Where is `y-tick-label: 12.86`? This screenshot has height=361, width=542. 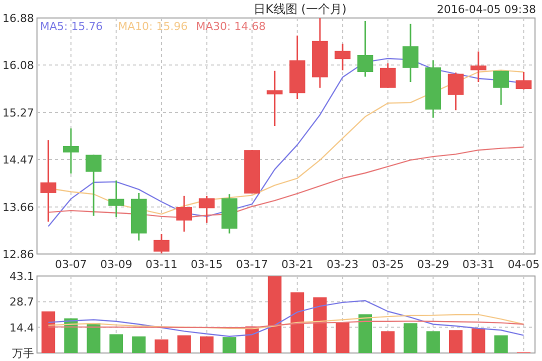
y-tick-label: 12.86 is located at coordinates (18, 254).